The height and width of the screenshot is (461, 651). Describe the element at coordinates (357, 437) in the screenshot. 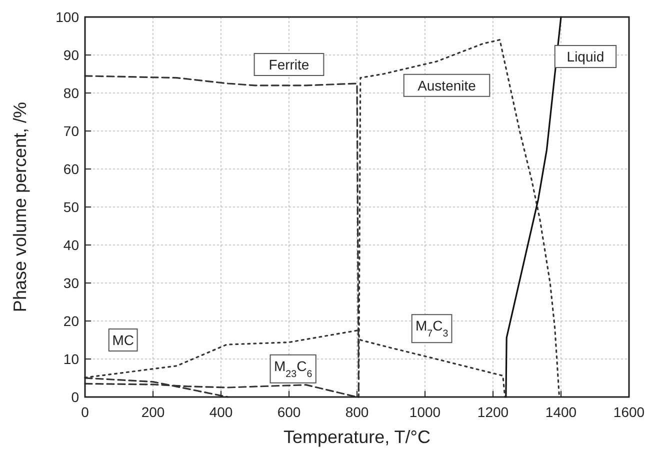

I see `x-axis-title: Temperature, T/°C` at that location.